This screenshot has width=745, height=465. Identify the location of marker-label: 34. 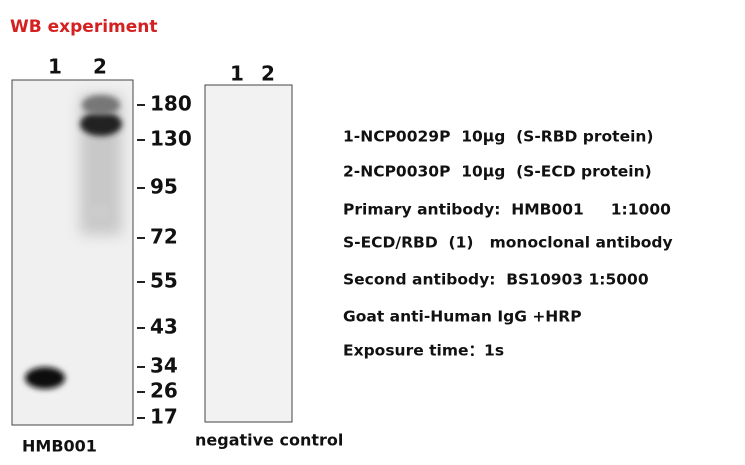
(164, 366).